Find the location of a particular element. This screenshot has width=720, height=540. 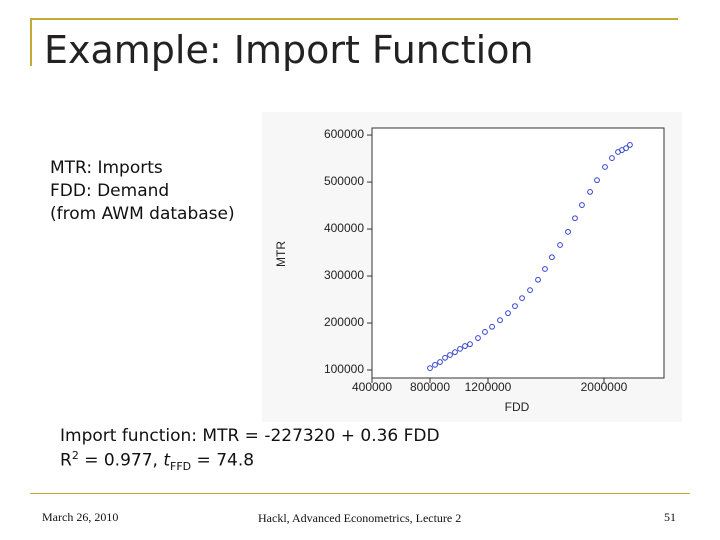

slide-title: Example: Import Function is located at coordinates (289, 50).